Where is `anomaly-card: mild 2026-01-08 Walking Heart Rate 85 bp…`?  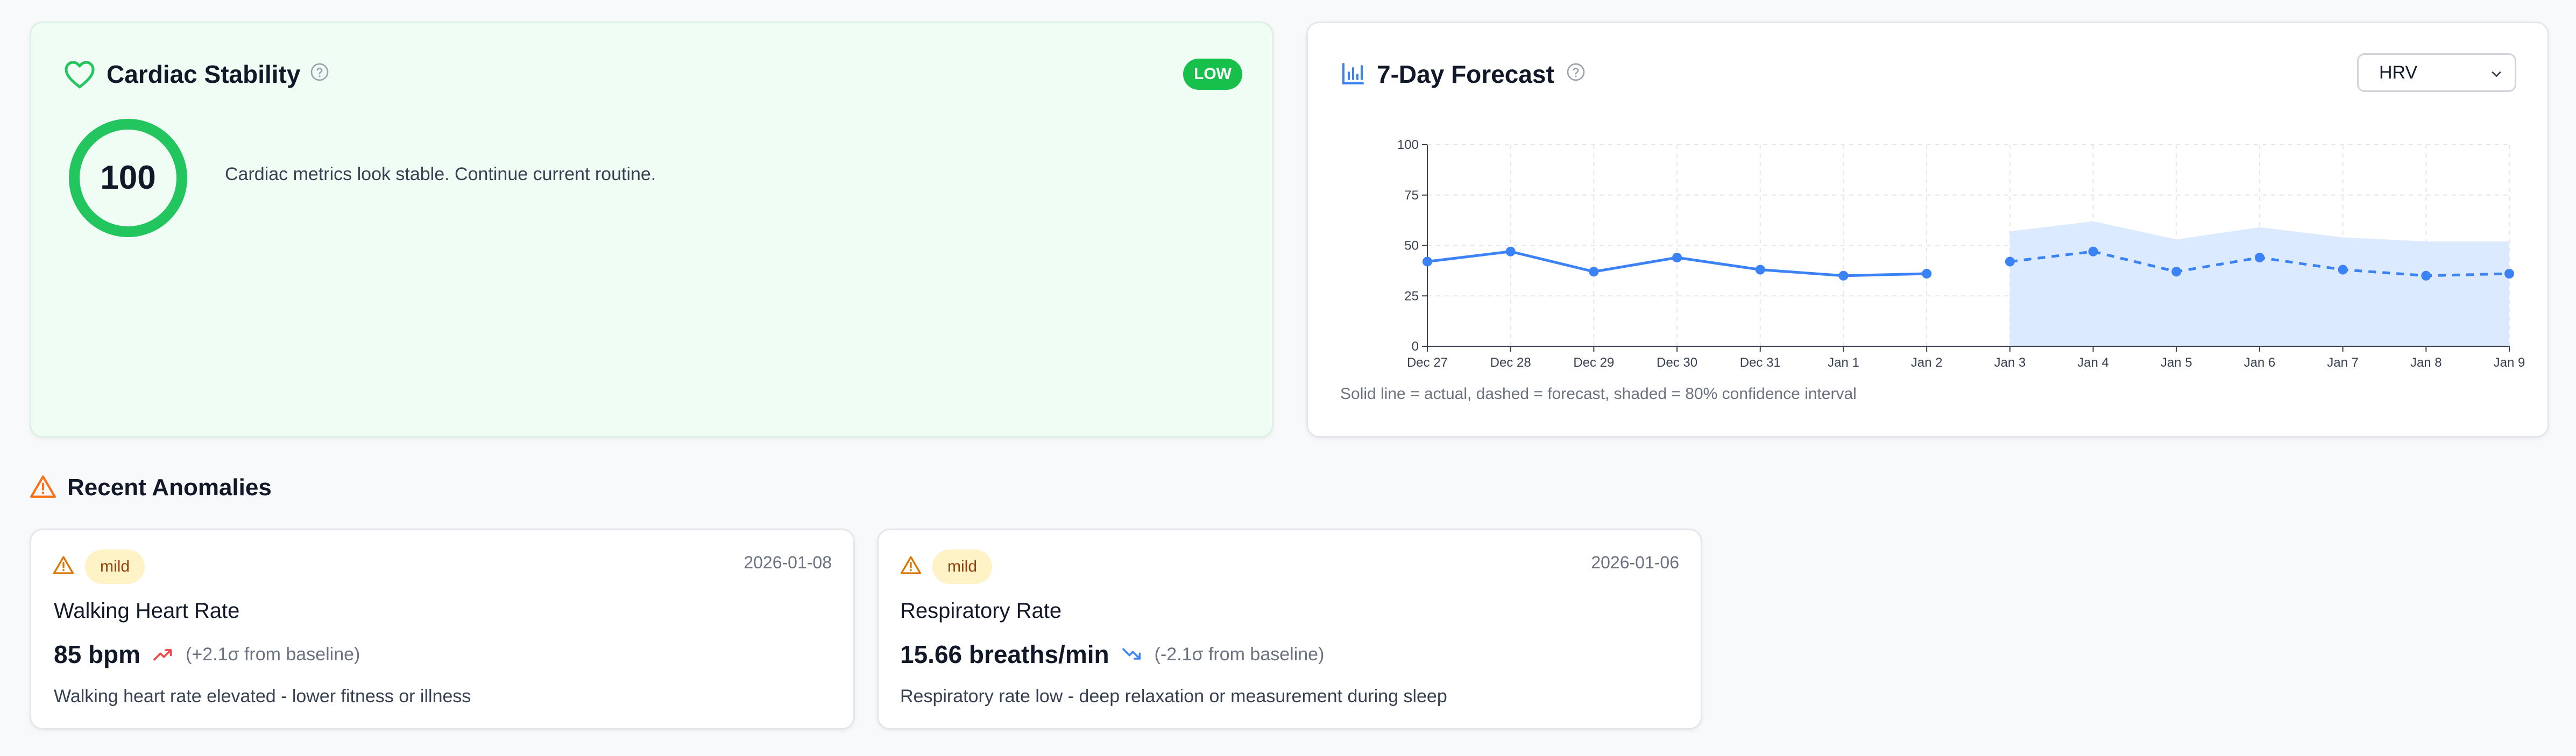
anomaly-card: mild 2026-01-08 Walking Heart Rate 85 bp… is located at coordinates (442, 629).